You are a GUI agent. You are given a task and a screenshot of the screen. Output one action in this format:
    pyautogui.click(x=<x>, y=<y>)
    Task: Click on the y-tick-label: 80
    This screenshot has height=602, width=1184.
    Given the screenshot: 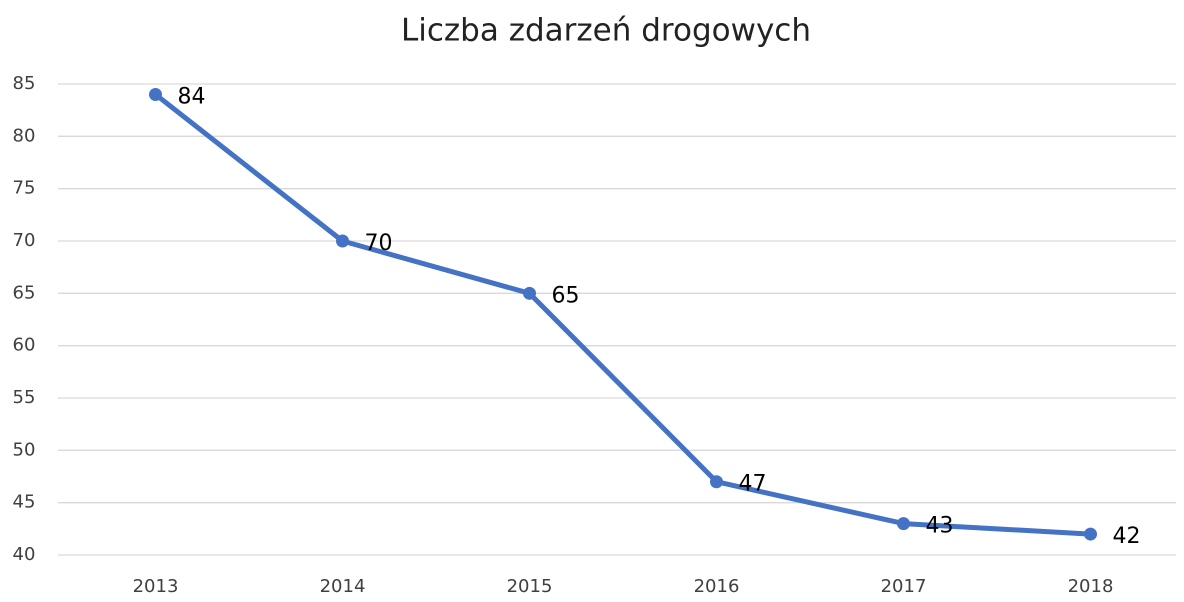 What is the action you would take?
    pyautogui.click(x=24, y=135)
    